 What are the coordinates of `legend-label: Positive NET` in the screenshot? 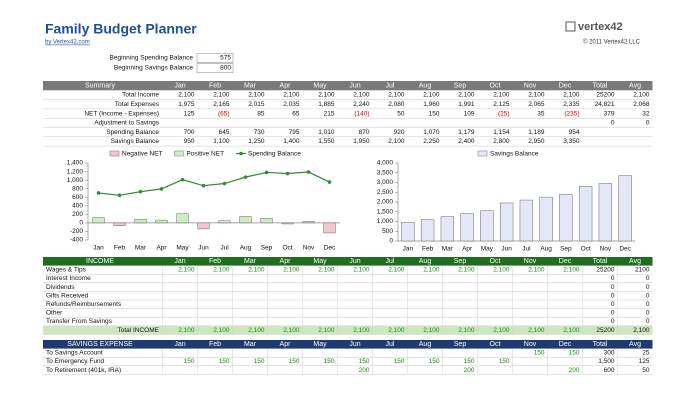 It's located at (205, 154).